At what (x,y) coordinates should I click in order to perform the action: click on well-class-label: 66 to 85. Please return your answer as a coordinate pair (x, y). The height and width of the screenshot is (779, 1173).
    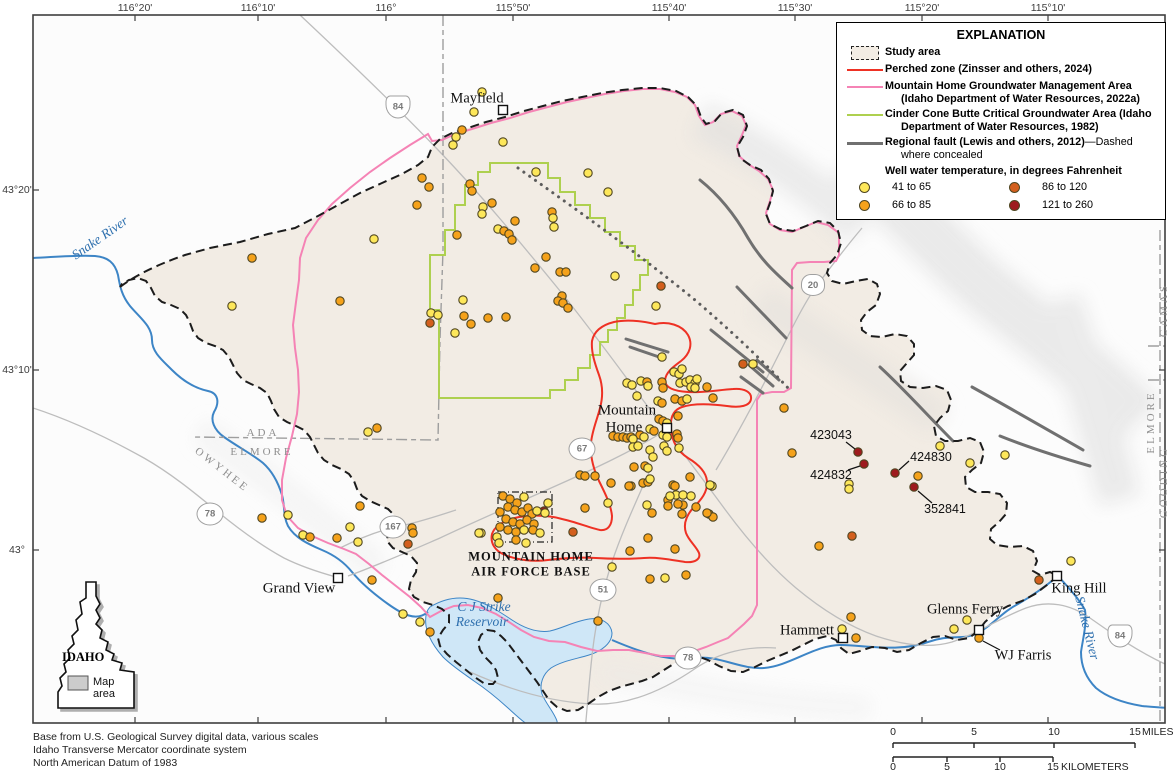
    Looking at the image, I should click on (912, 205).